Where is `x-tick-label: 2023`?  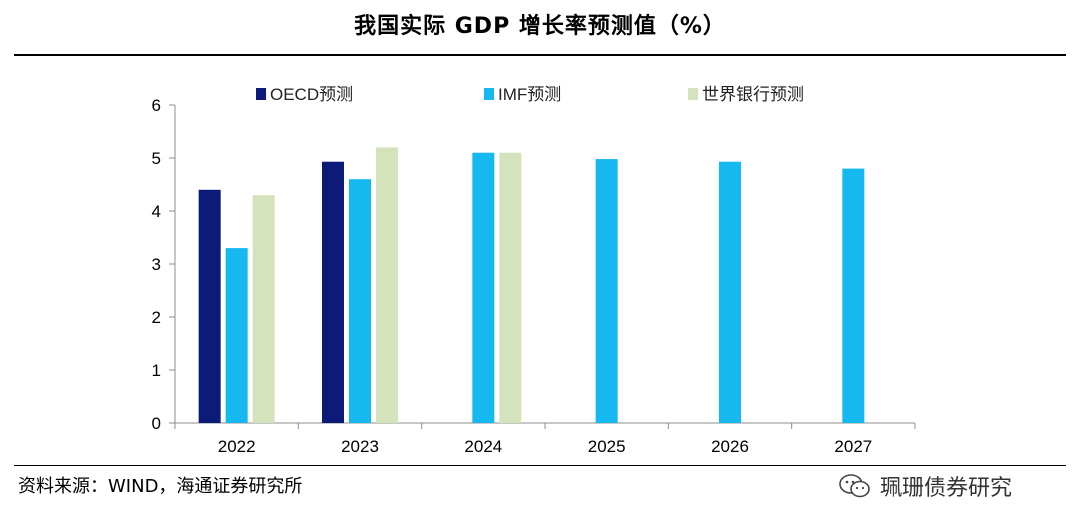
x-tick-label: 2023 is located at coordinates (360, 446).